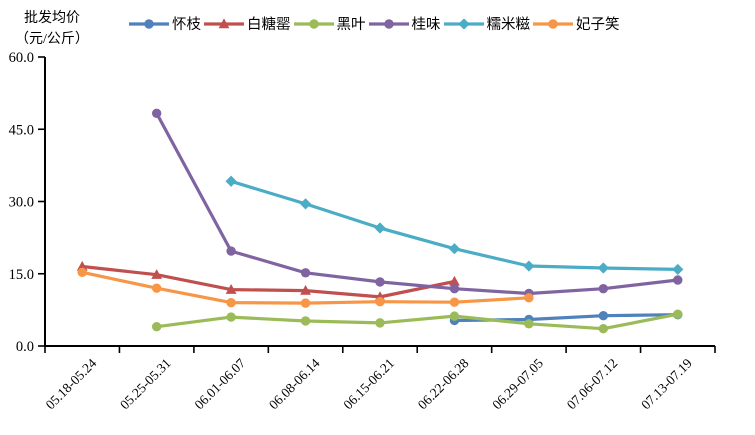  Describe the element at coordinates (592, 384) in the screenshot. I see `x-tick-label: 07.06-07.12` at that location.